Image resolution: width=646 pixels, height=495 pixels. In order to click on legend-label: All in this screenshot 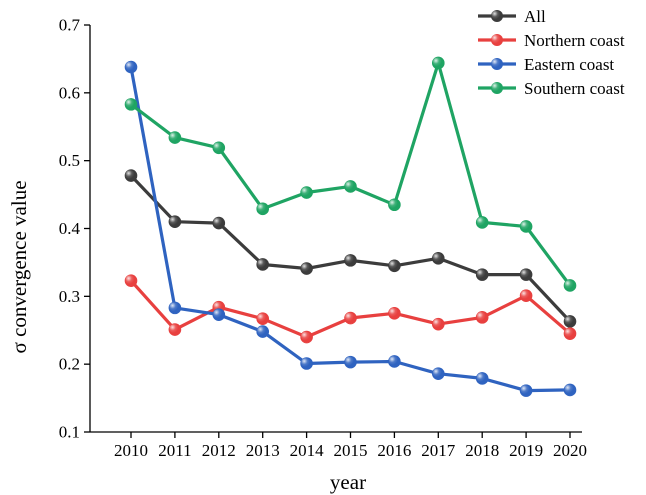, I will do `click(535, 16)`.